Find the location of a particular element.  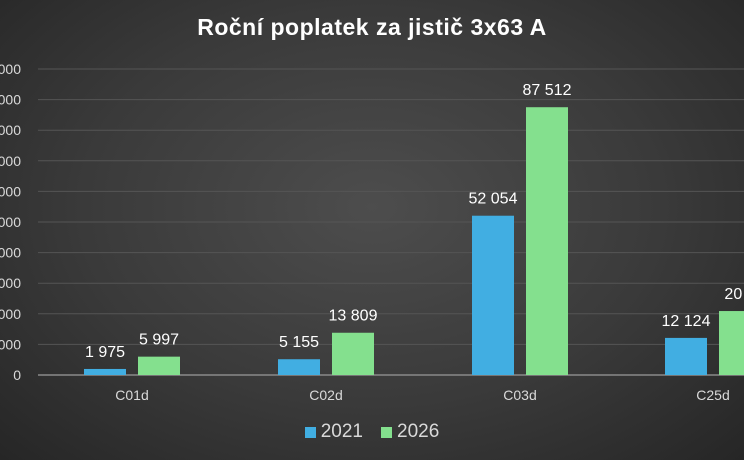

y-tick-label: 0 is located at coordinates (17, 375).